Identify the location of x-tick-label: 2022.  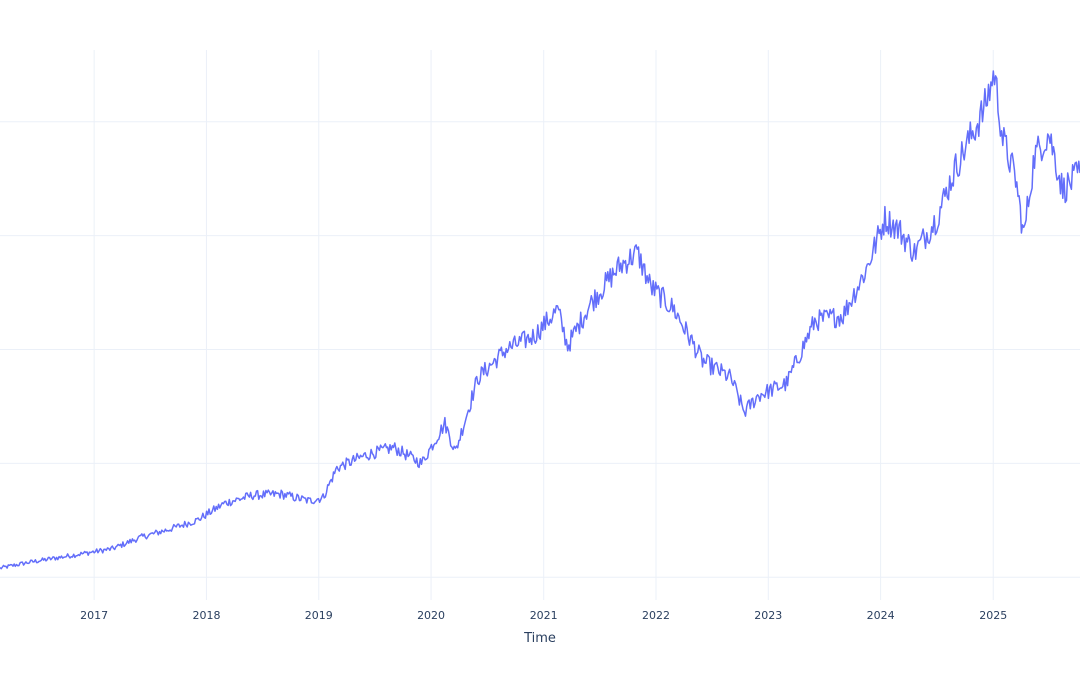
(656, 615).